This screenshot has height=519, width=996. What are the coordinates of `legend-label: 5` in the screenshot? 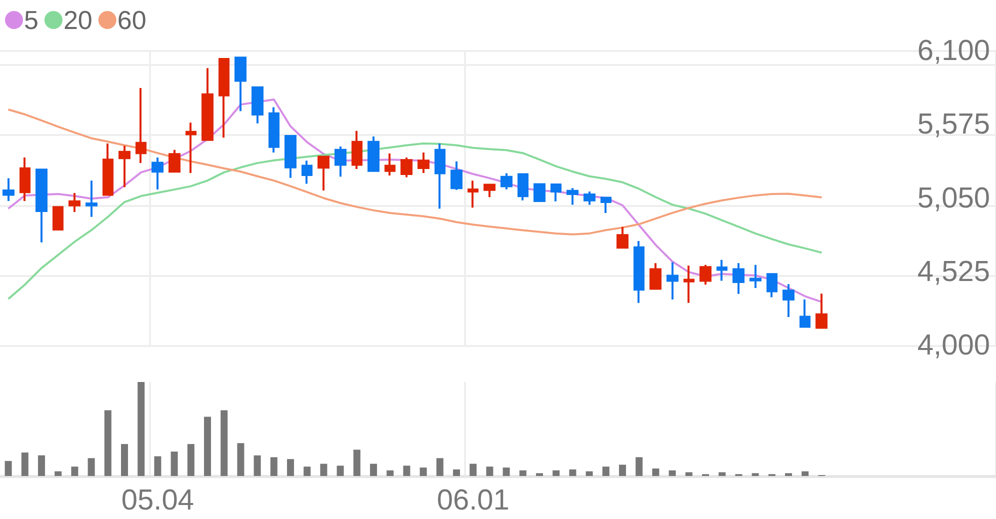 It's located at (31, 20).